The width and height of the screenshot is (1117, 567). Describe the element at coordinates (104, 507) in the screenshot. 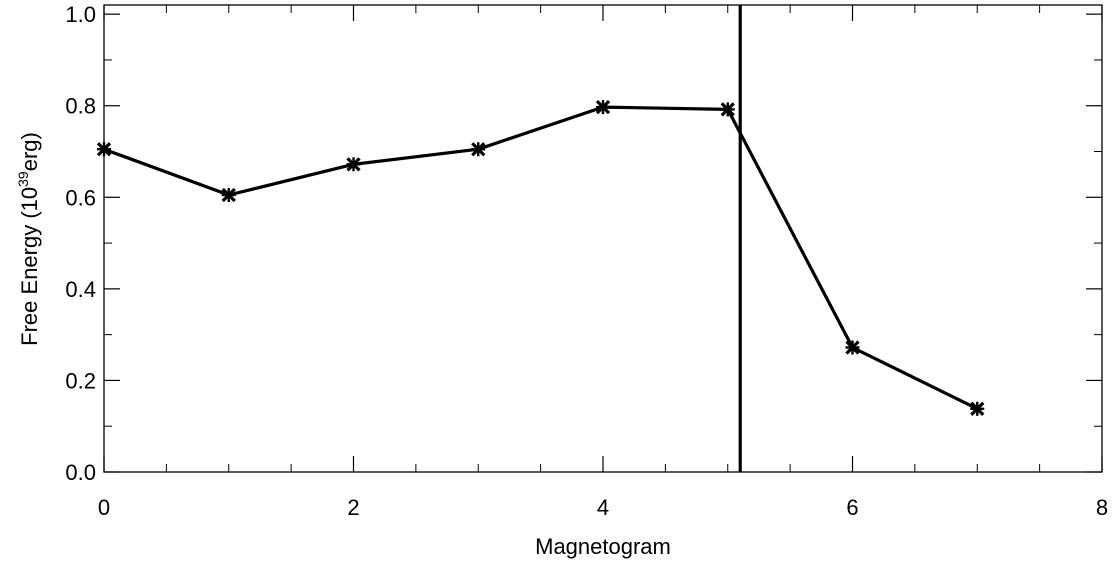

I see `x-tick-label: 0` at that location.